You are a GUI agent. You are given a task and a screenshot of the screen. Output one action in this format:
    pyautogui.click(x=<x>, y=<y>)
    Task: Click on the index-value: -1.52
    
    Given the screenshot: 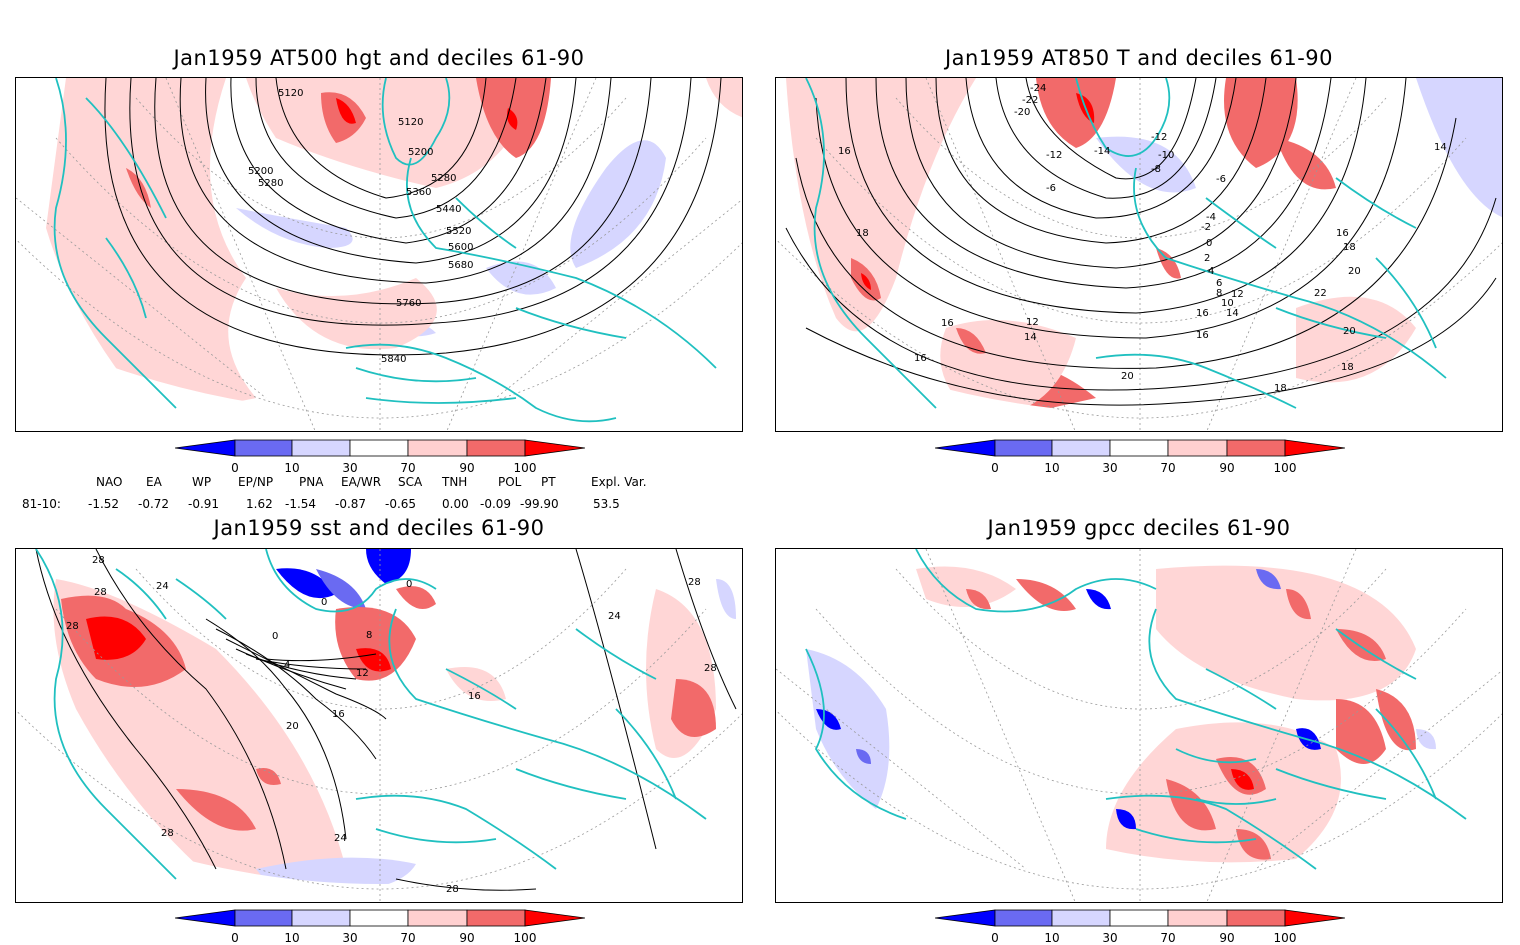 What is the action you would take?
    pyautogui.click(x=104, y=504)
    